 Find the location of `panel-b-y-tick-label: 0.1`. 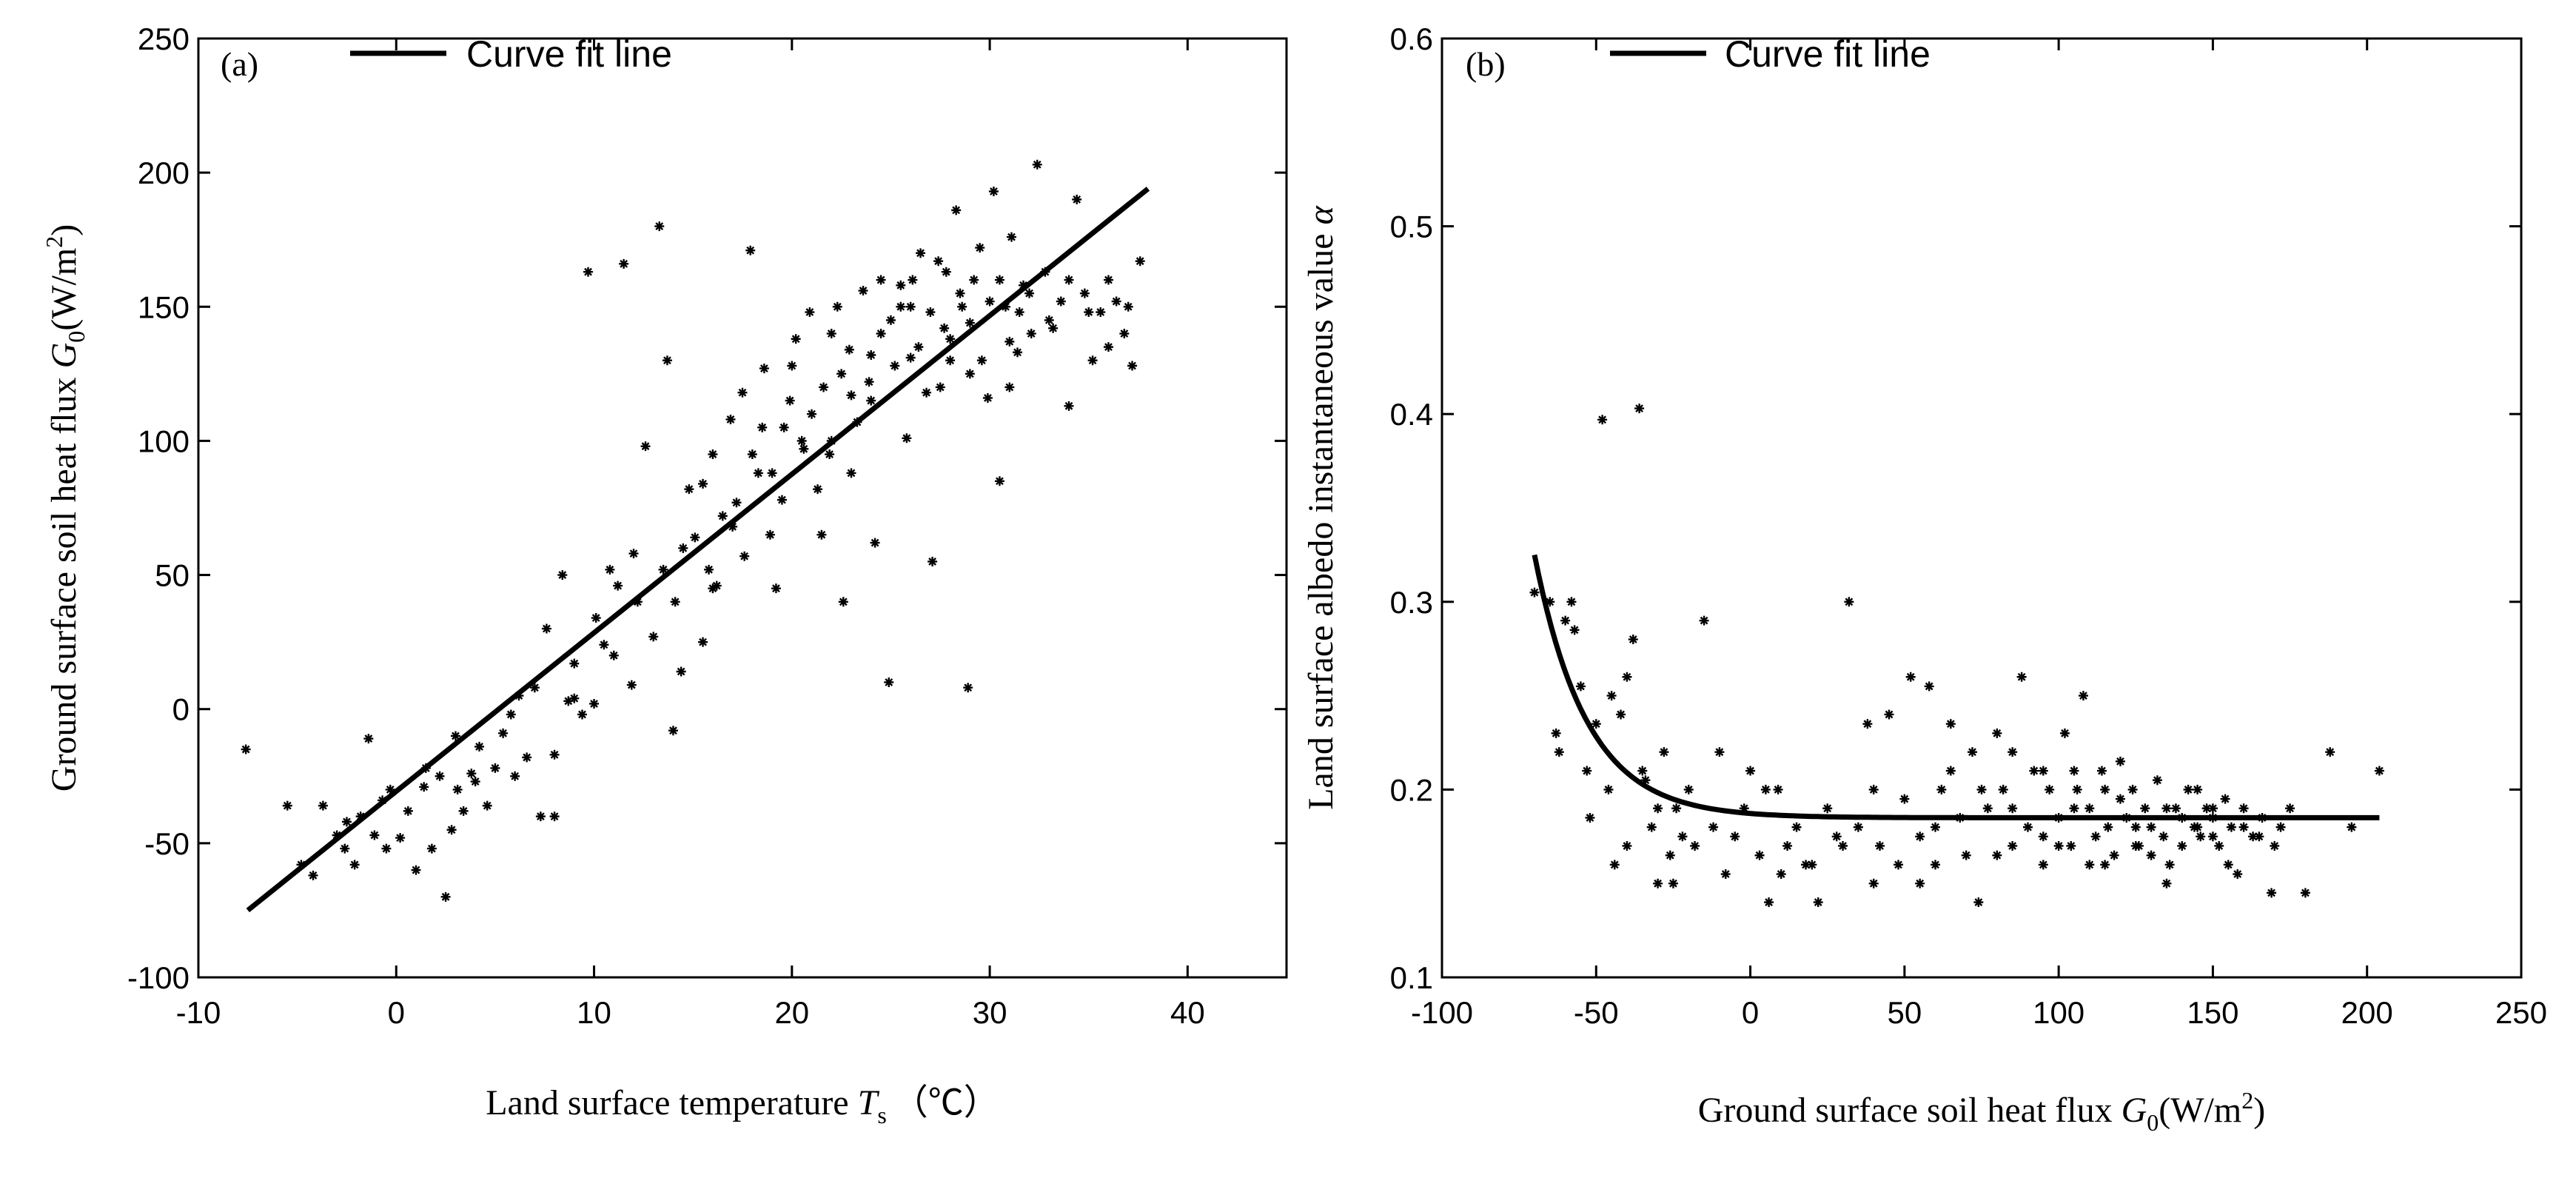

panel-b-y-tick-label: 0.1 is located at coordinates (1411, 977).